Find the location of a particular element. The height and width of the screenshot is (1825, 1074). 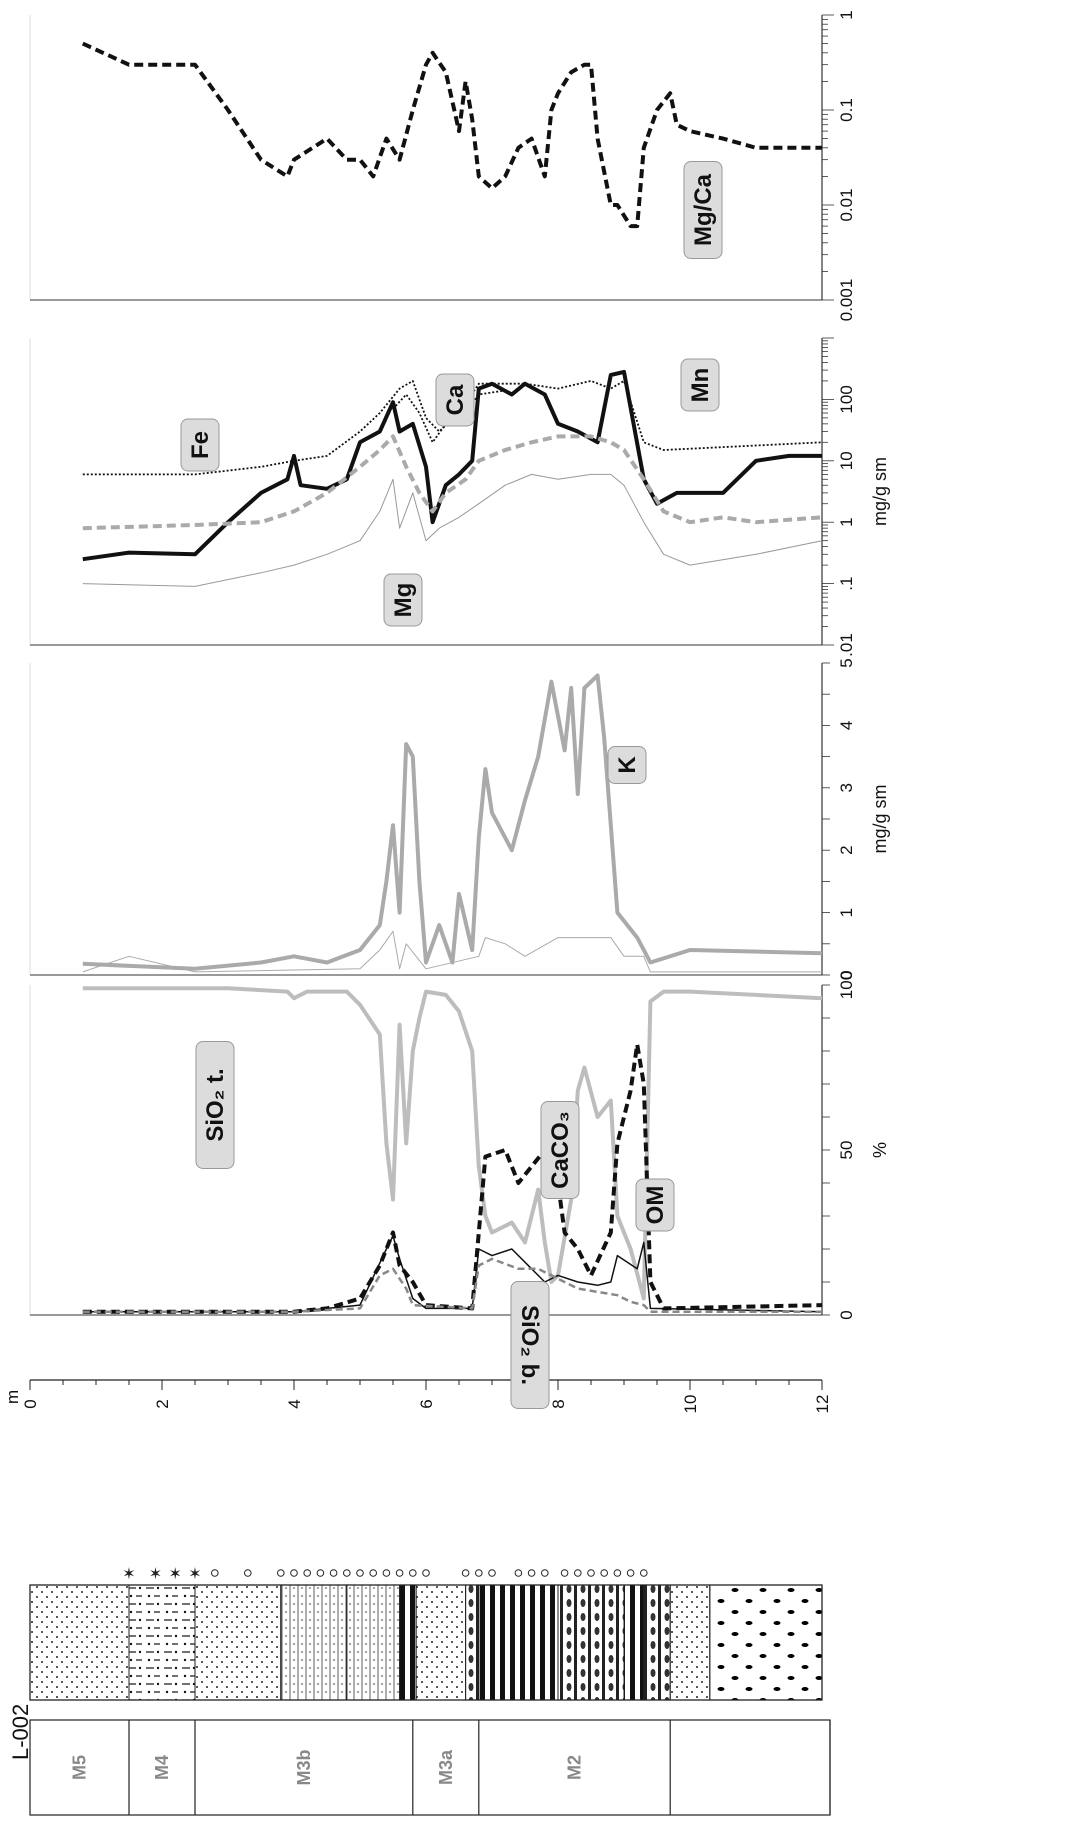

value-tick-label: 3 is located at coordinates (846, 787).